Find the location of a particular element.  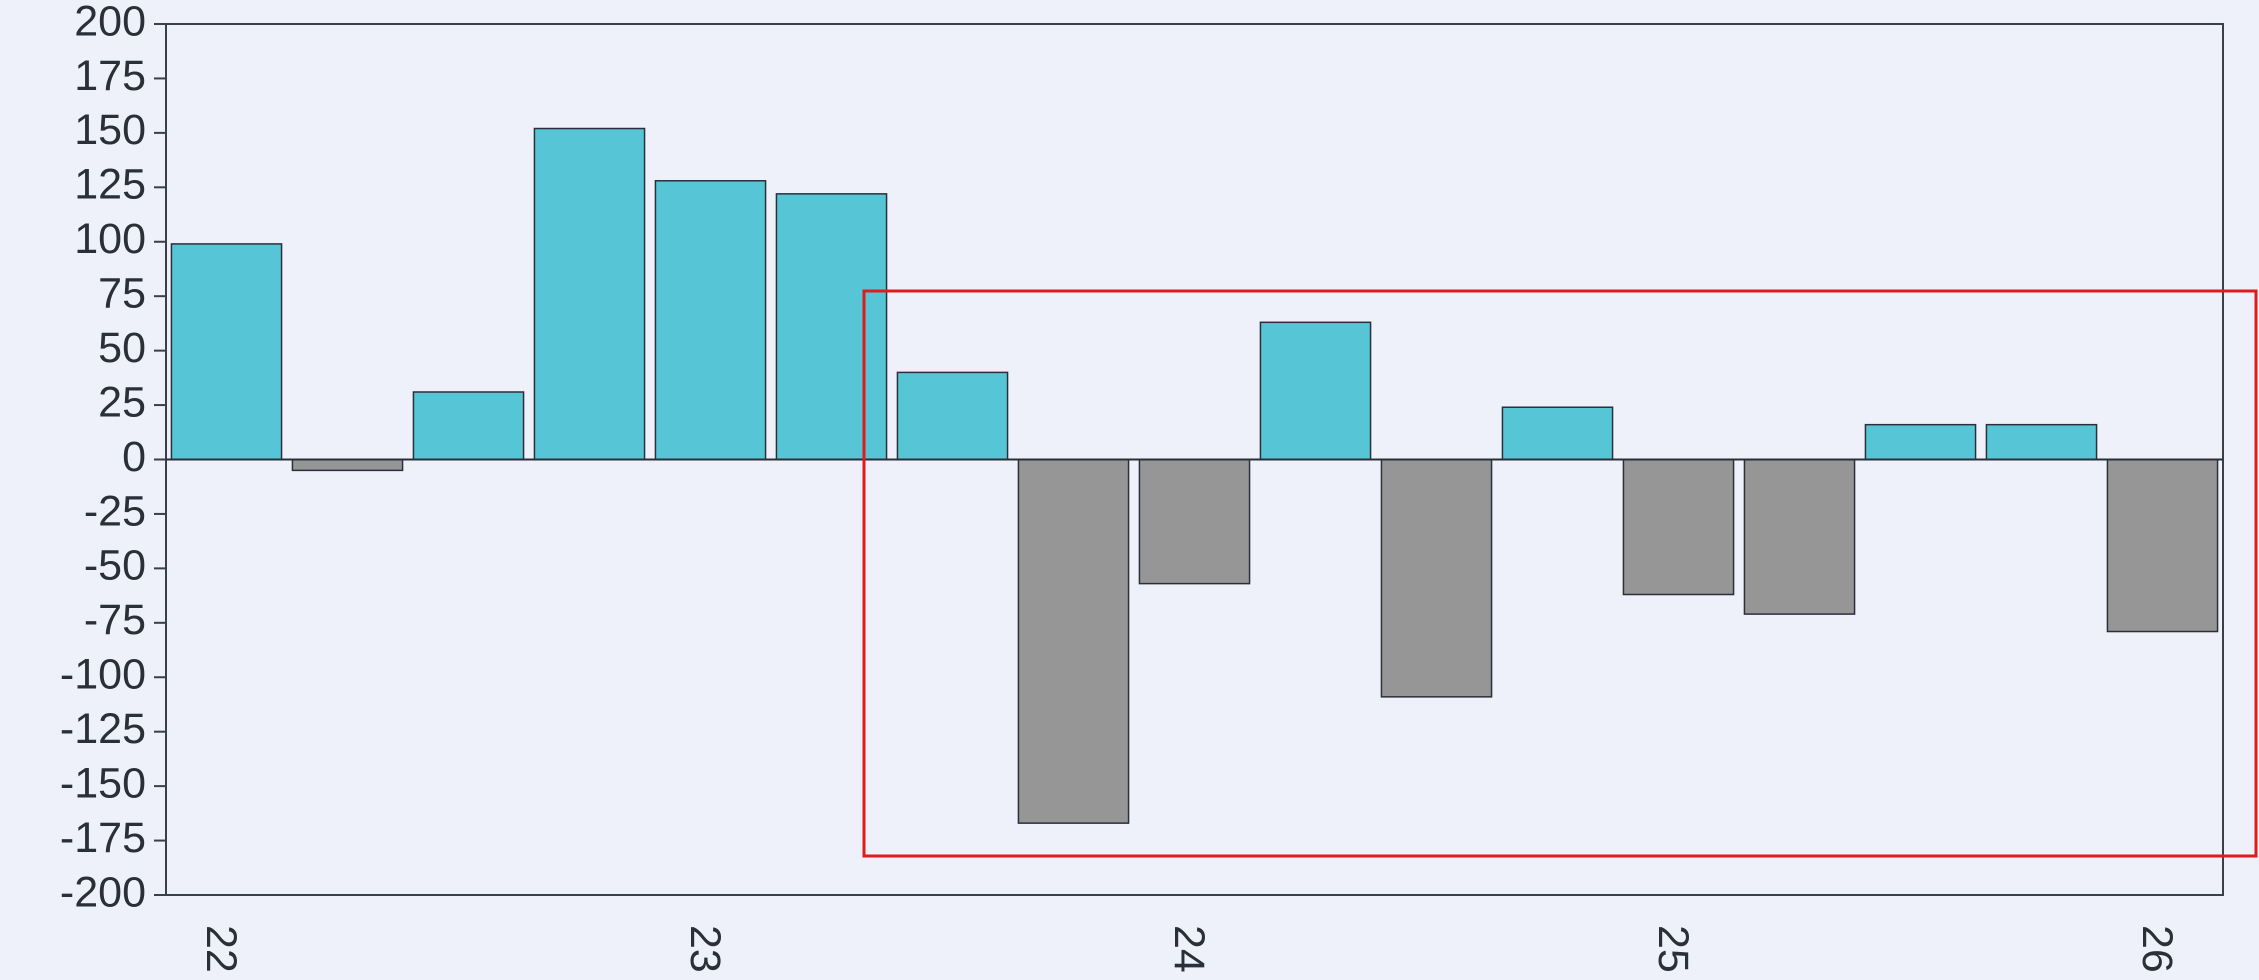

x-tick-label: 24 is located at coordinates (1189, 949).